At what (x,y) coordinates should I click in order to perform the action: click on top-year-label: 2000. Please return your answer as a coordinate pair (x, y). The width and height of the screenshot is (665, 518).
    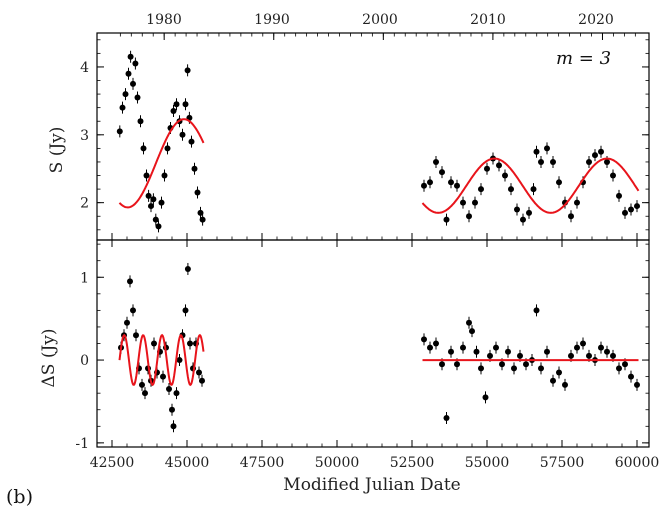
    Looking at the image, I should click on (380, 20).